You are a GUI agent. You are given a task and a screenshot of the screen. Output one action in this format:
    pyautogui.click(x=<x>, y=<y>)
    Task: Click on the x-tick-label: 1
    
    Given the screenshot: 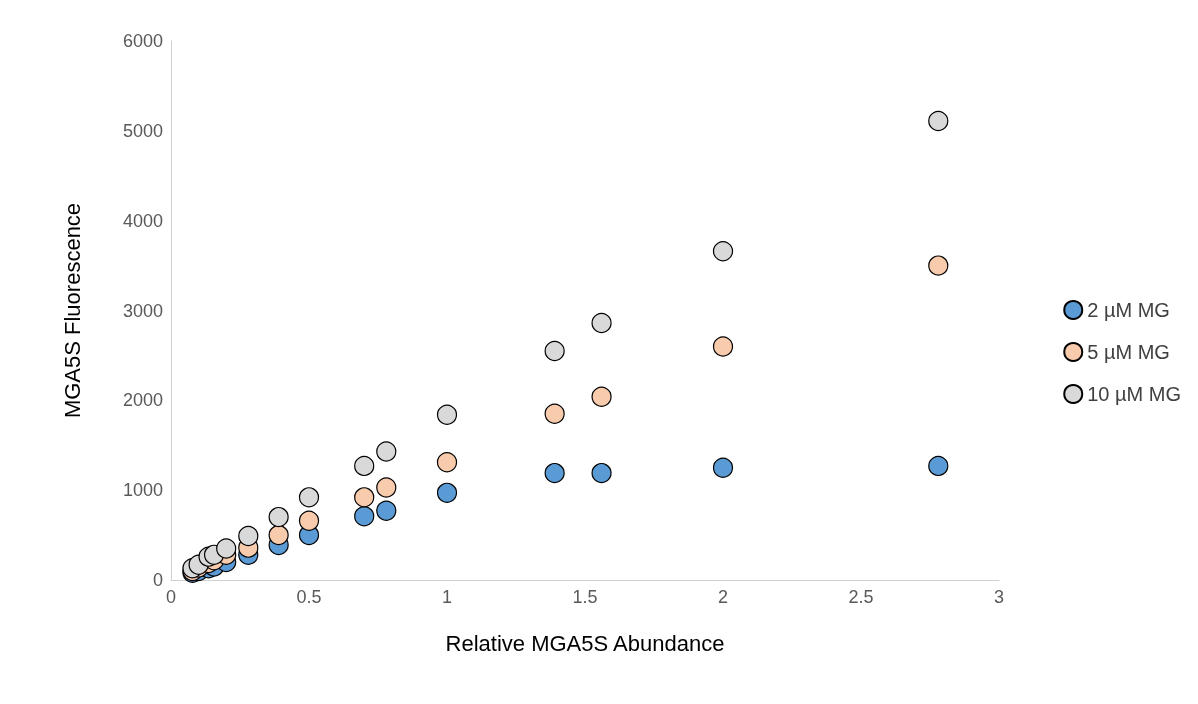 What is the action you would take?
    pyautogui.click(x=447, y=597)
    